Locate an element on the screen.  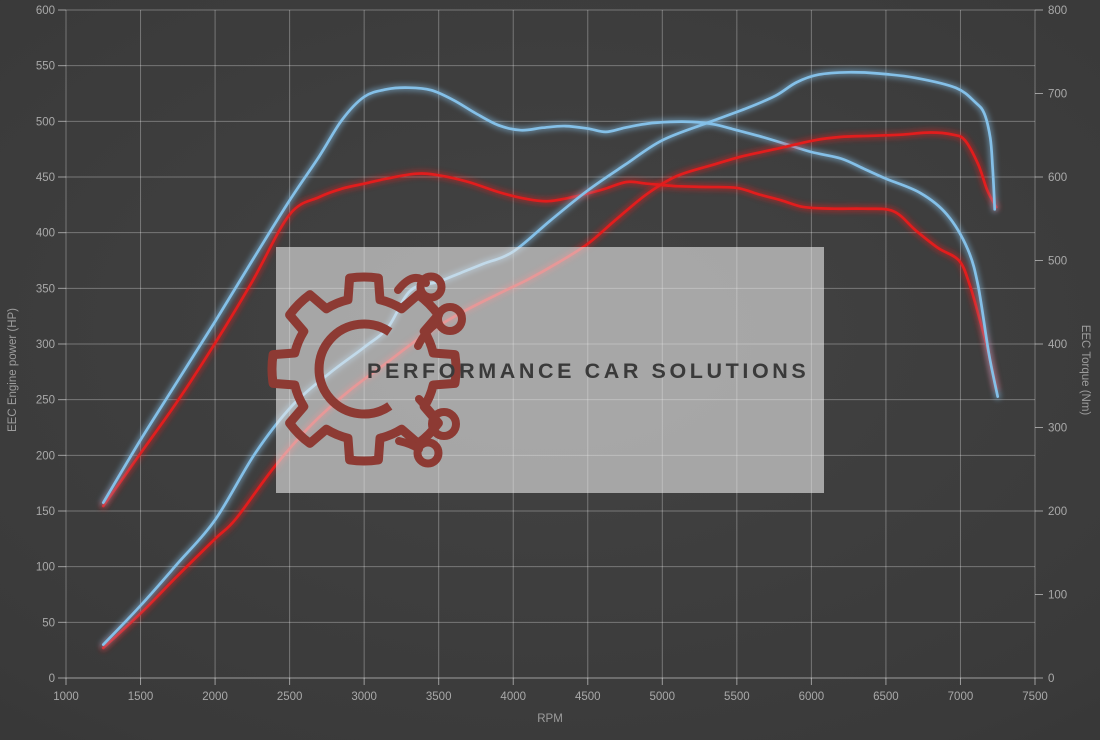
y-left-tick-label: 400 is located at coordinates (45, 234).